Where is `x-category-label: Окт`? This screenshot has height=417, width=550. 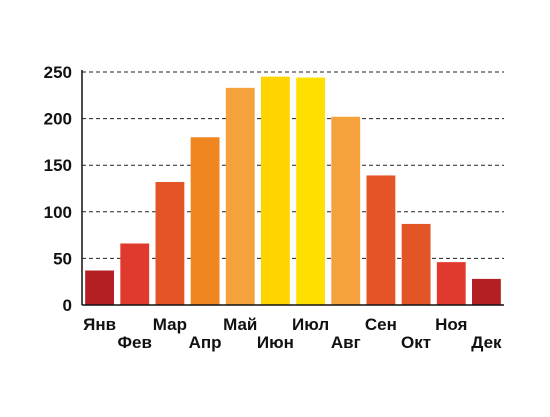
x-category-label: Окт is located at coordinates (416, 342).